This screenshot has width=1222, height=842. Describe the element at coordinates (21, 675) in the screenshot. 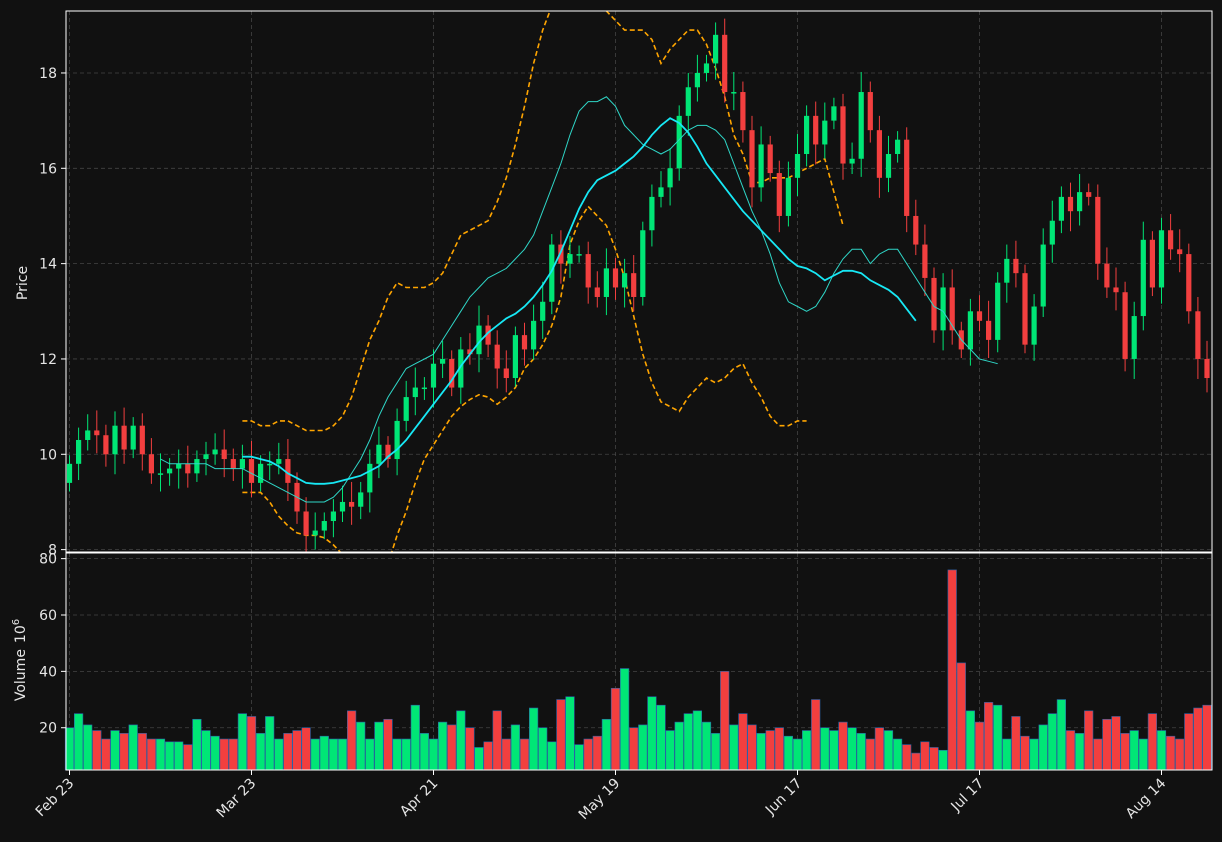

I see `volume-axis-label-text: Volume` at that location.